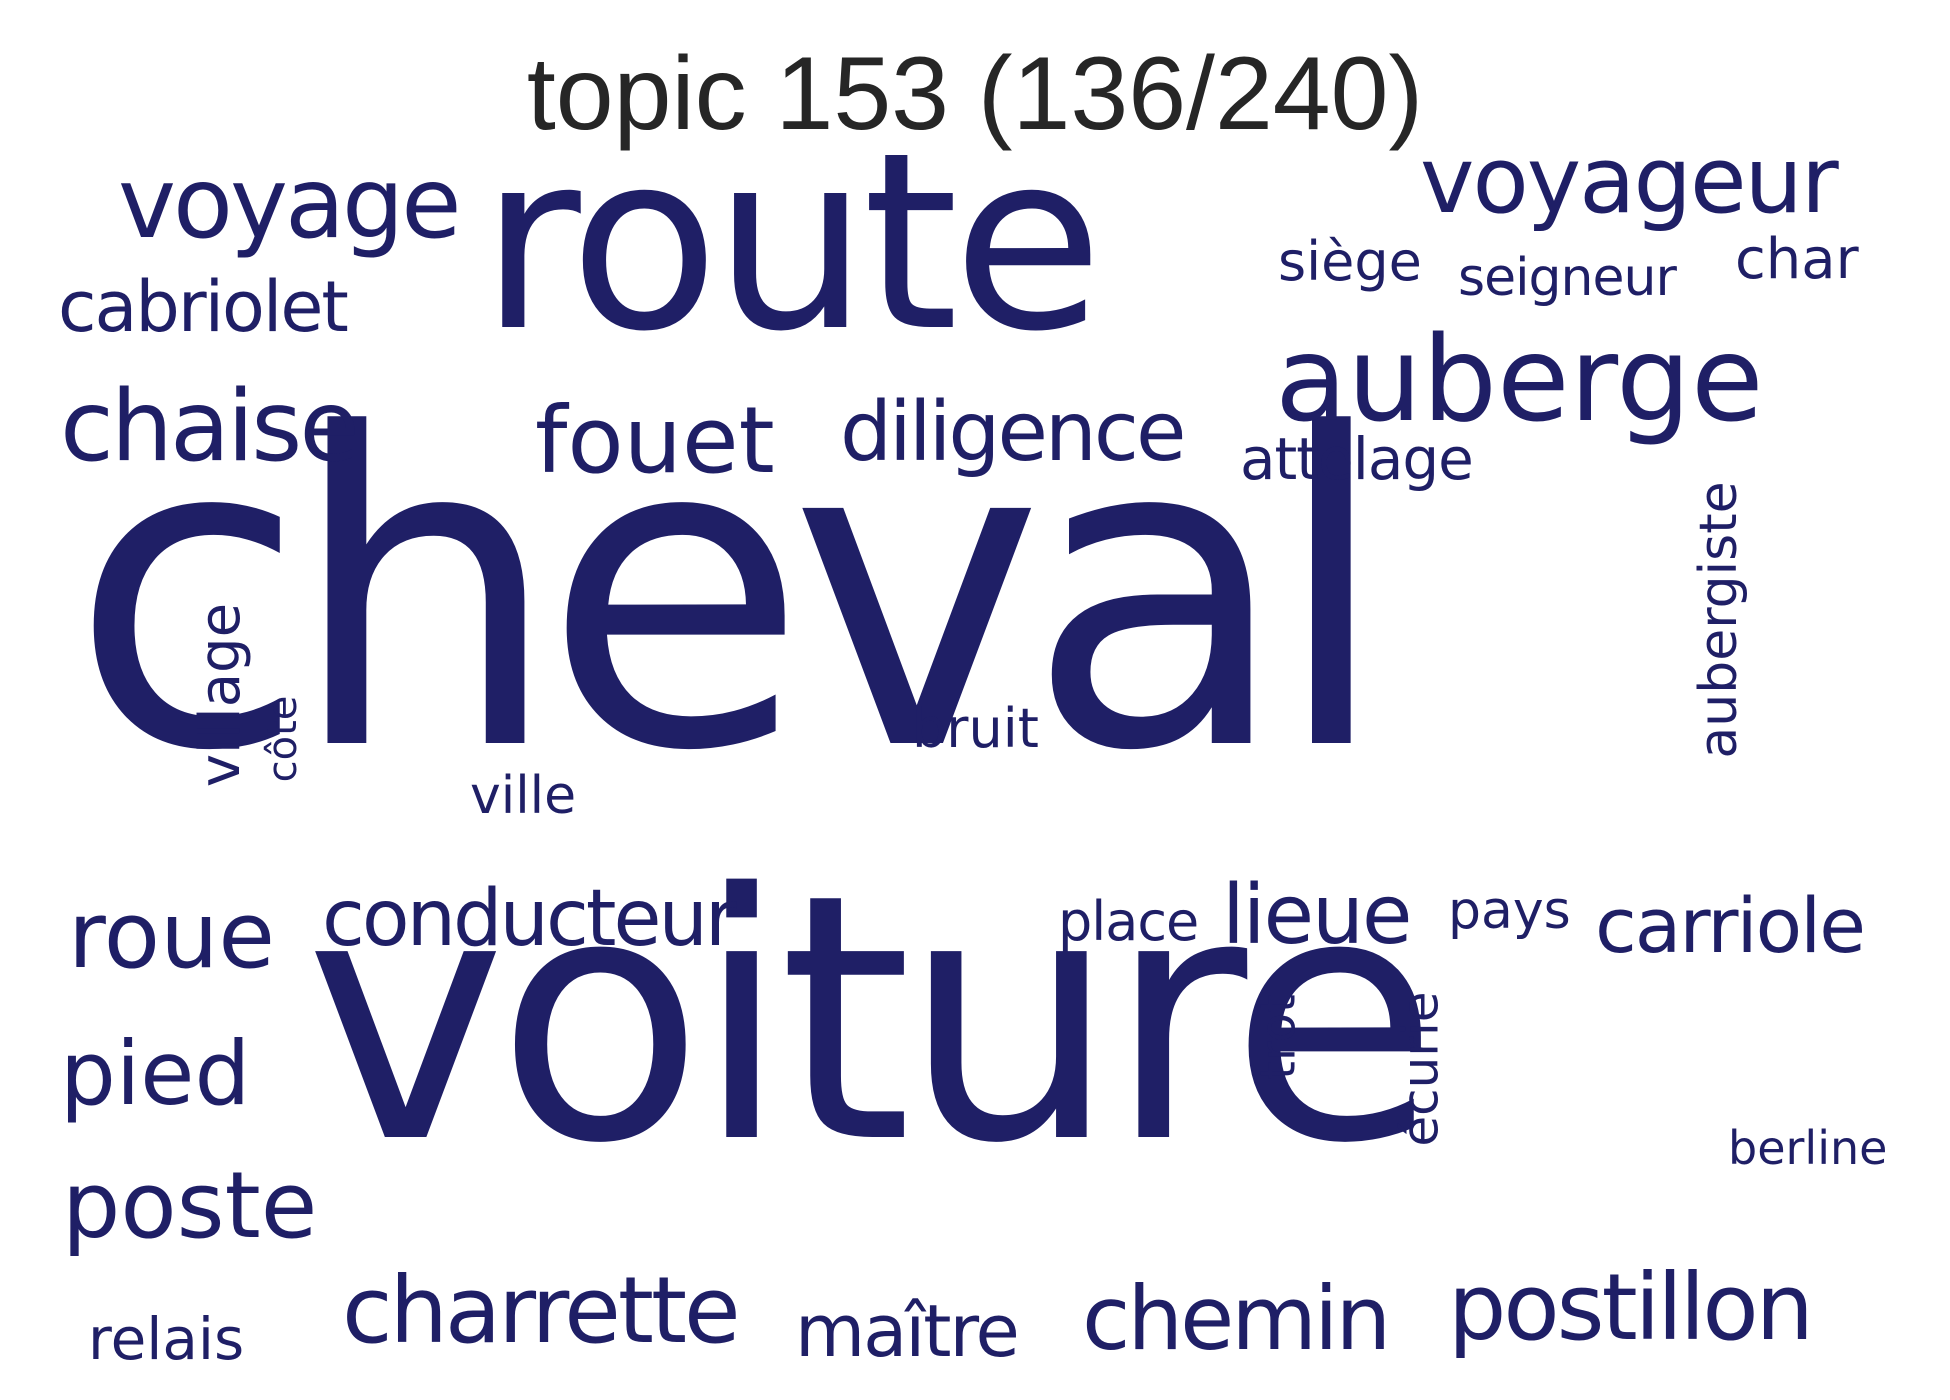 The width and height of the screenshot is (1950, 1400). I want to click on word-char: char, so click(1797, 259).